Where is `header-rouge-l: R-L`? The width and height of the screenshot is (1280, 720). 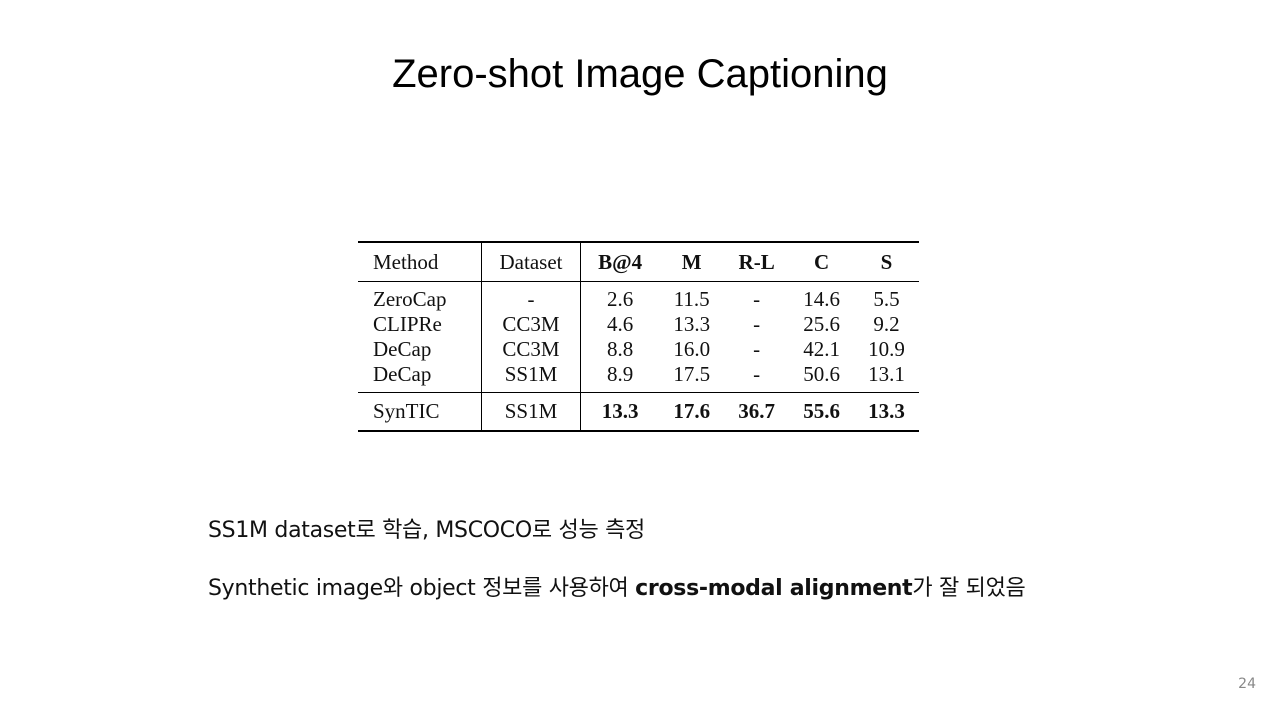 header-rouge-l: R-L is located at coordinates (756, 262).